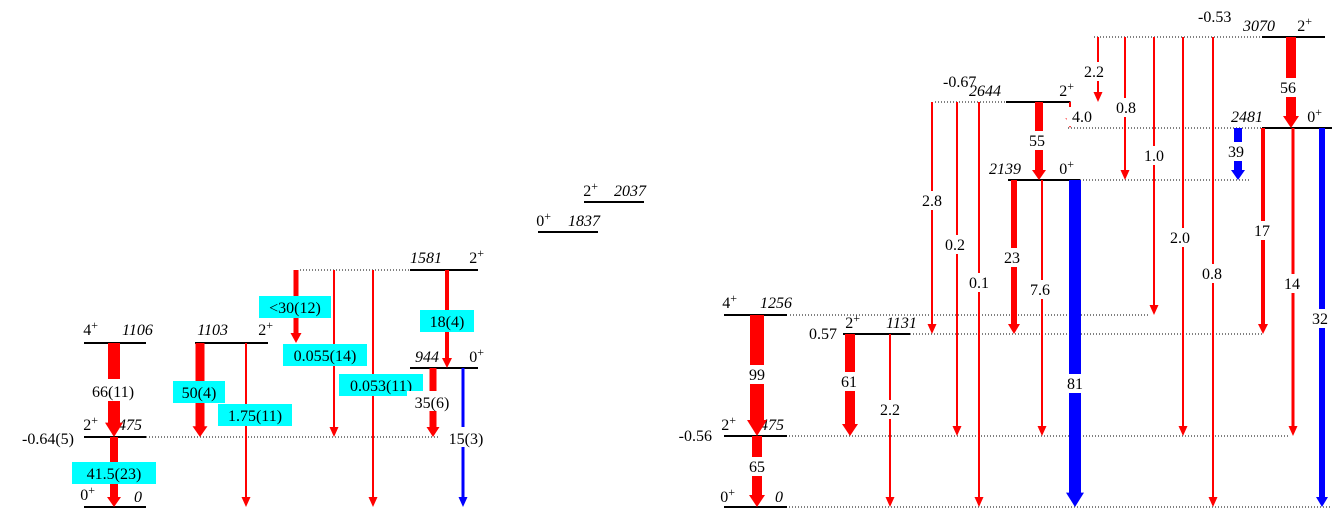  I want to click on intensity-label: 23, so click(1012, 258).